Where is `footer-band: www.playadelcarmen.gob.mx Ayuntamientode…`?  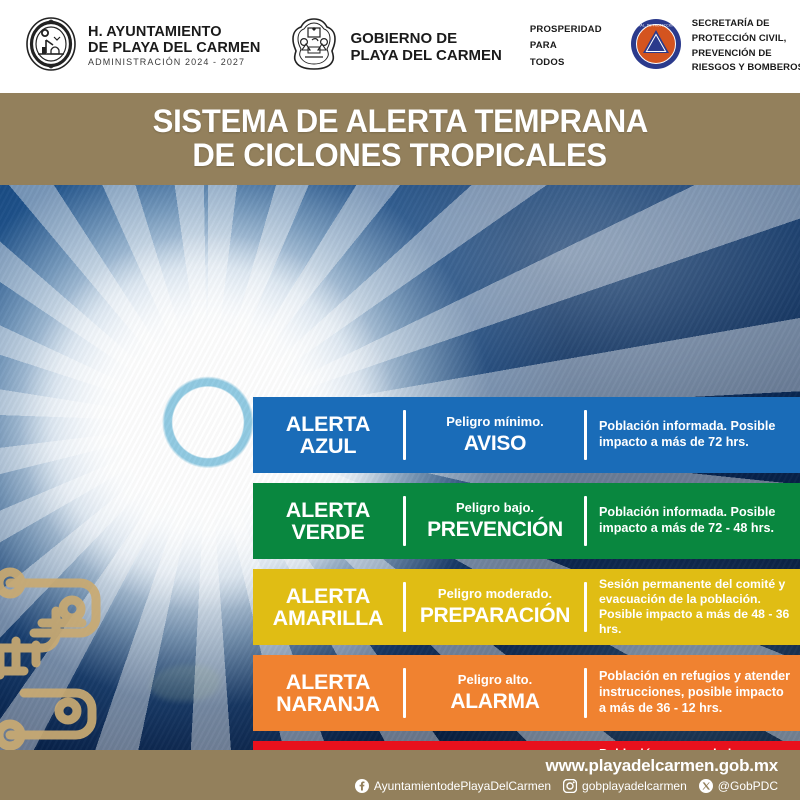 footer-band: www.playadelcarmen.gob.mx Ayuntamientode… is located at coordinates (400, 775).